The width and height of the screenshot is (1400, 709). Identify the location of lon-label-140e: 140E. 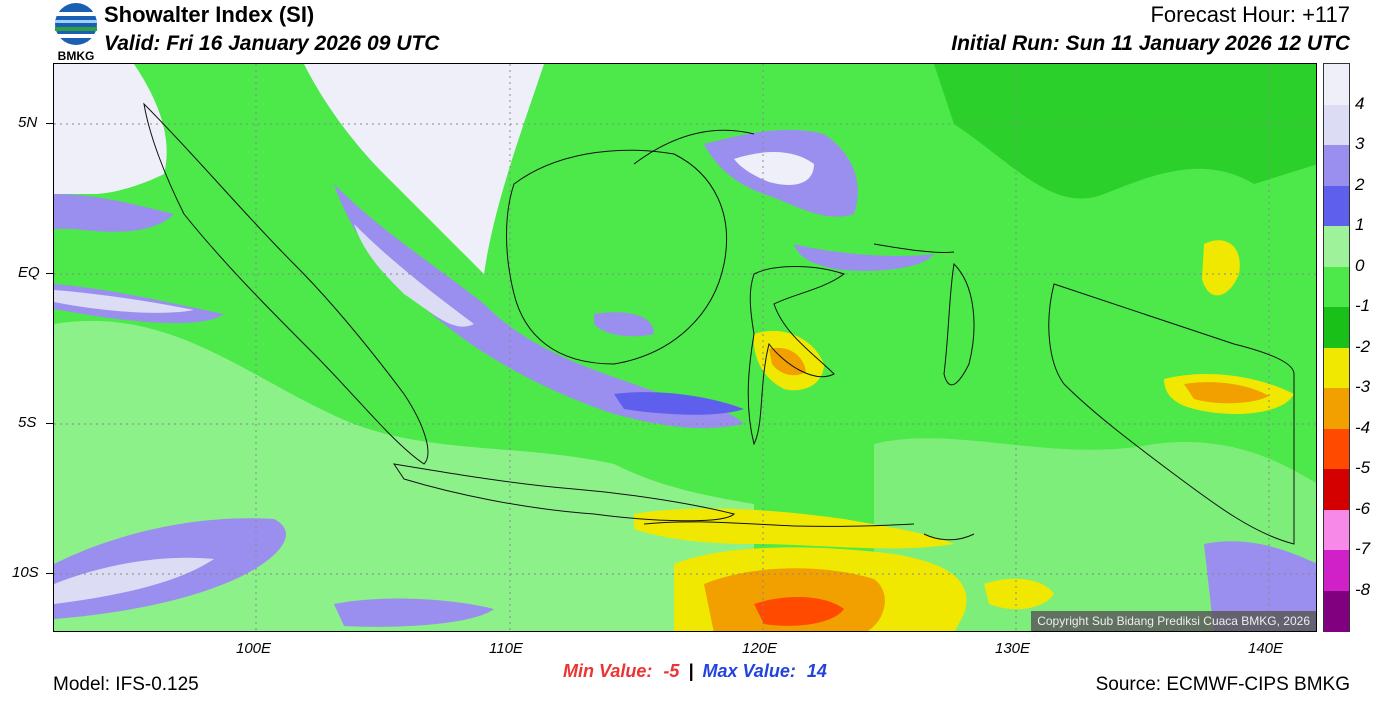
(1266, 648).